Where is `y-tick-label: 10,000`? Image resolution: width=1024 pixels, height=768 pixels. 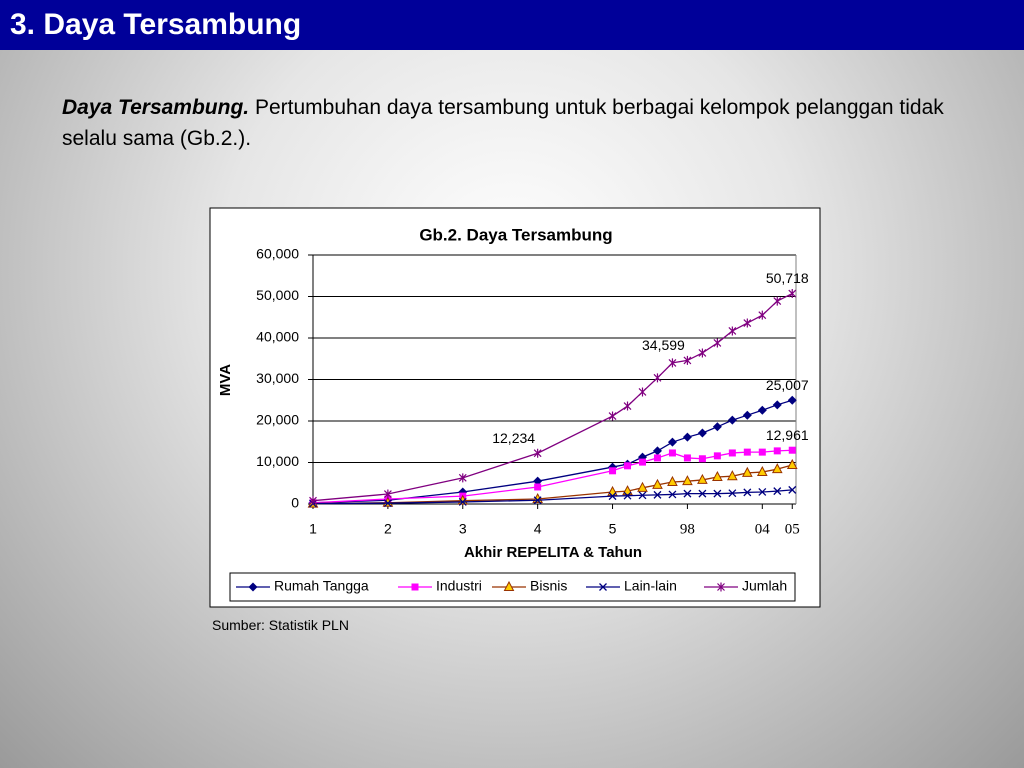
y-tick-label: 10,000 is located at coordinates (277, 461).